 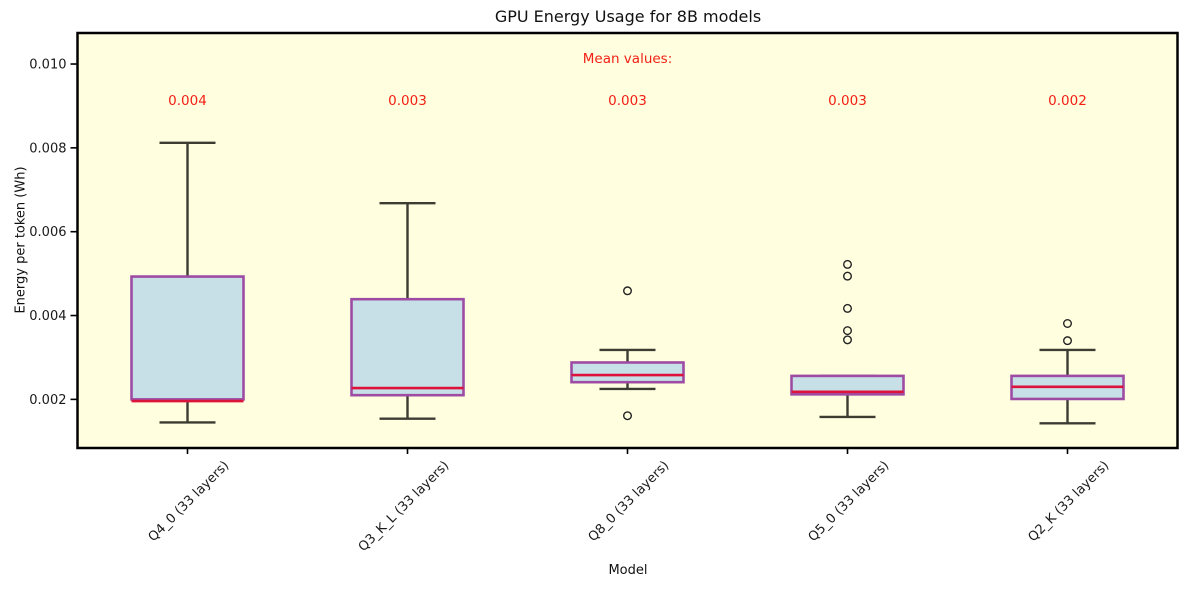 I want to click on x-tick-label: Q8_0 (33 layers), so click(x=629, y=501).